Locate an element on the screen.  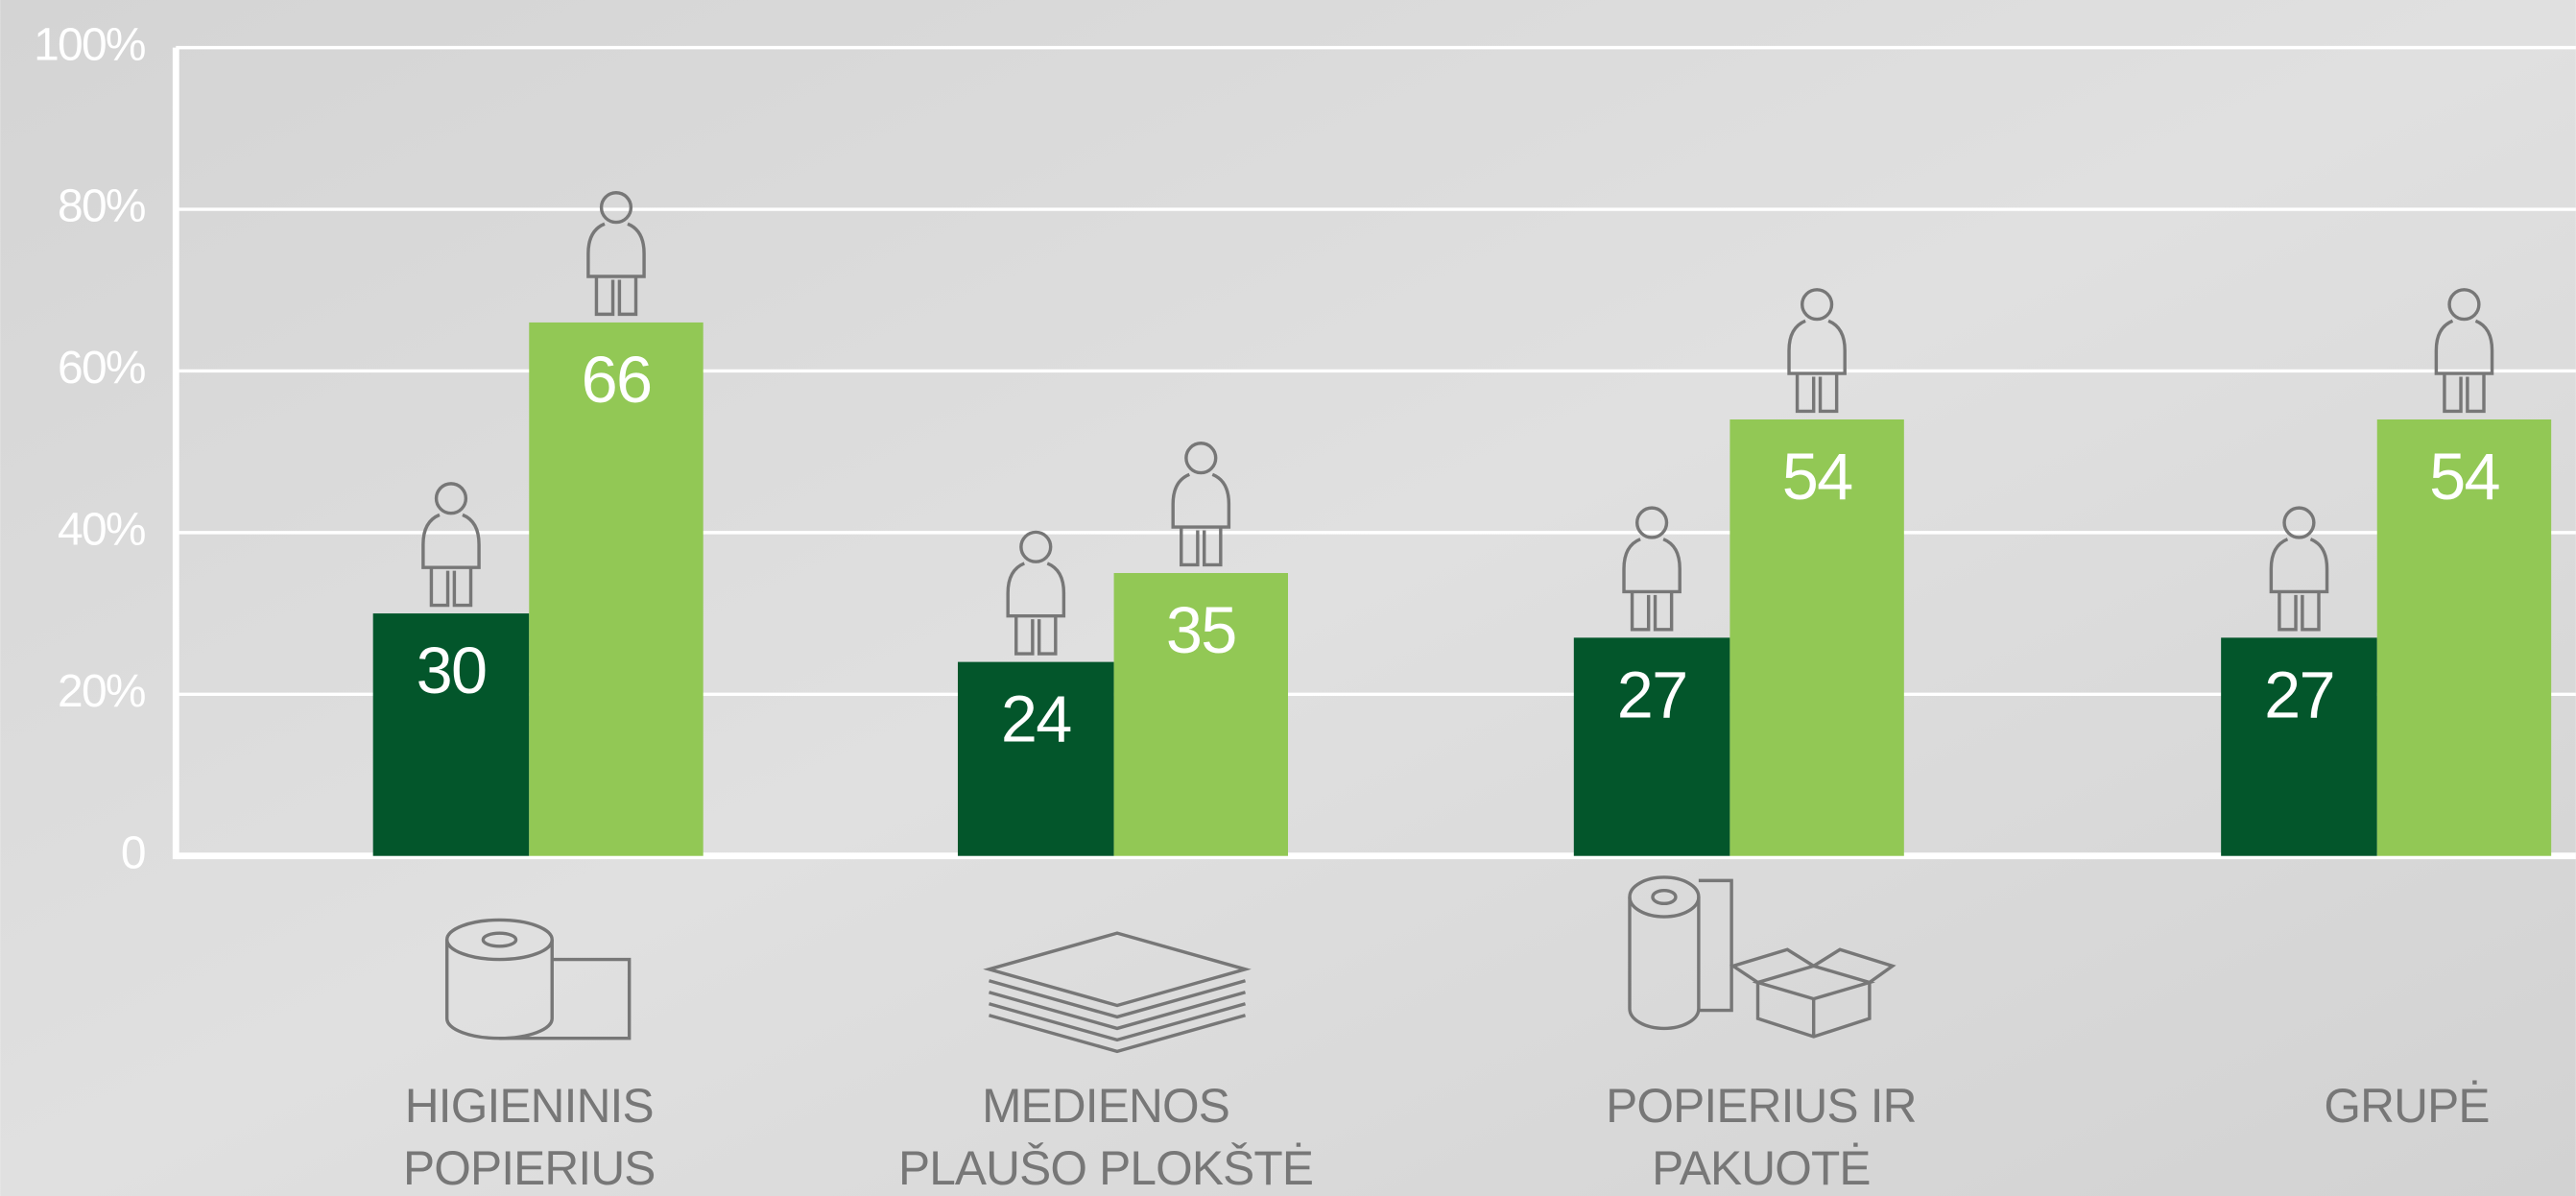
x-tick-label: MEDIENOS PLAUŠO PLOKŠTĖ is located at coordinates (1105, 1139).